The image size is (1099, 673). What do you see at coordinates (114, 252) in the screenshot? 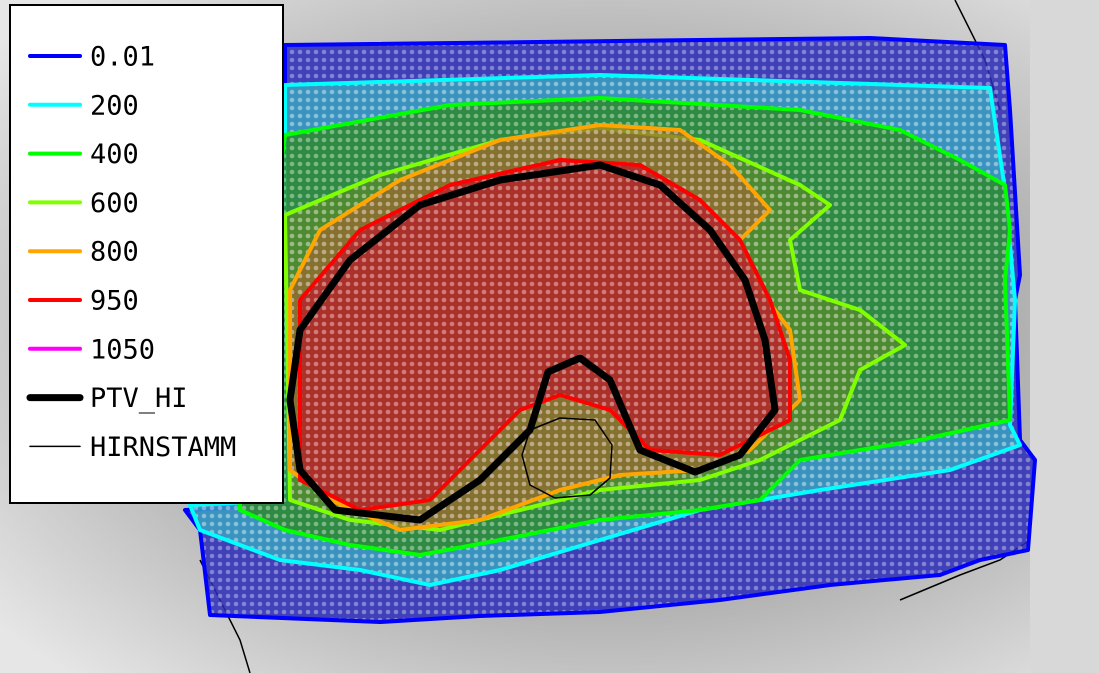
I see `legend-label: 800` at bounding box center [114, 252].